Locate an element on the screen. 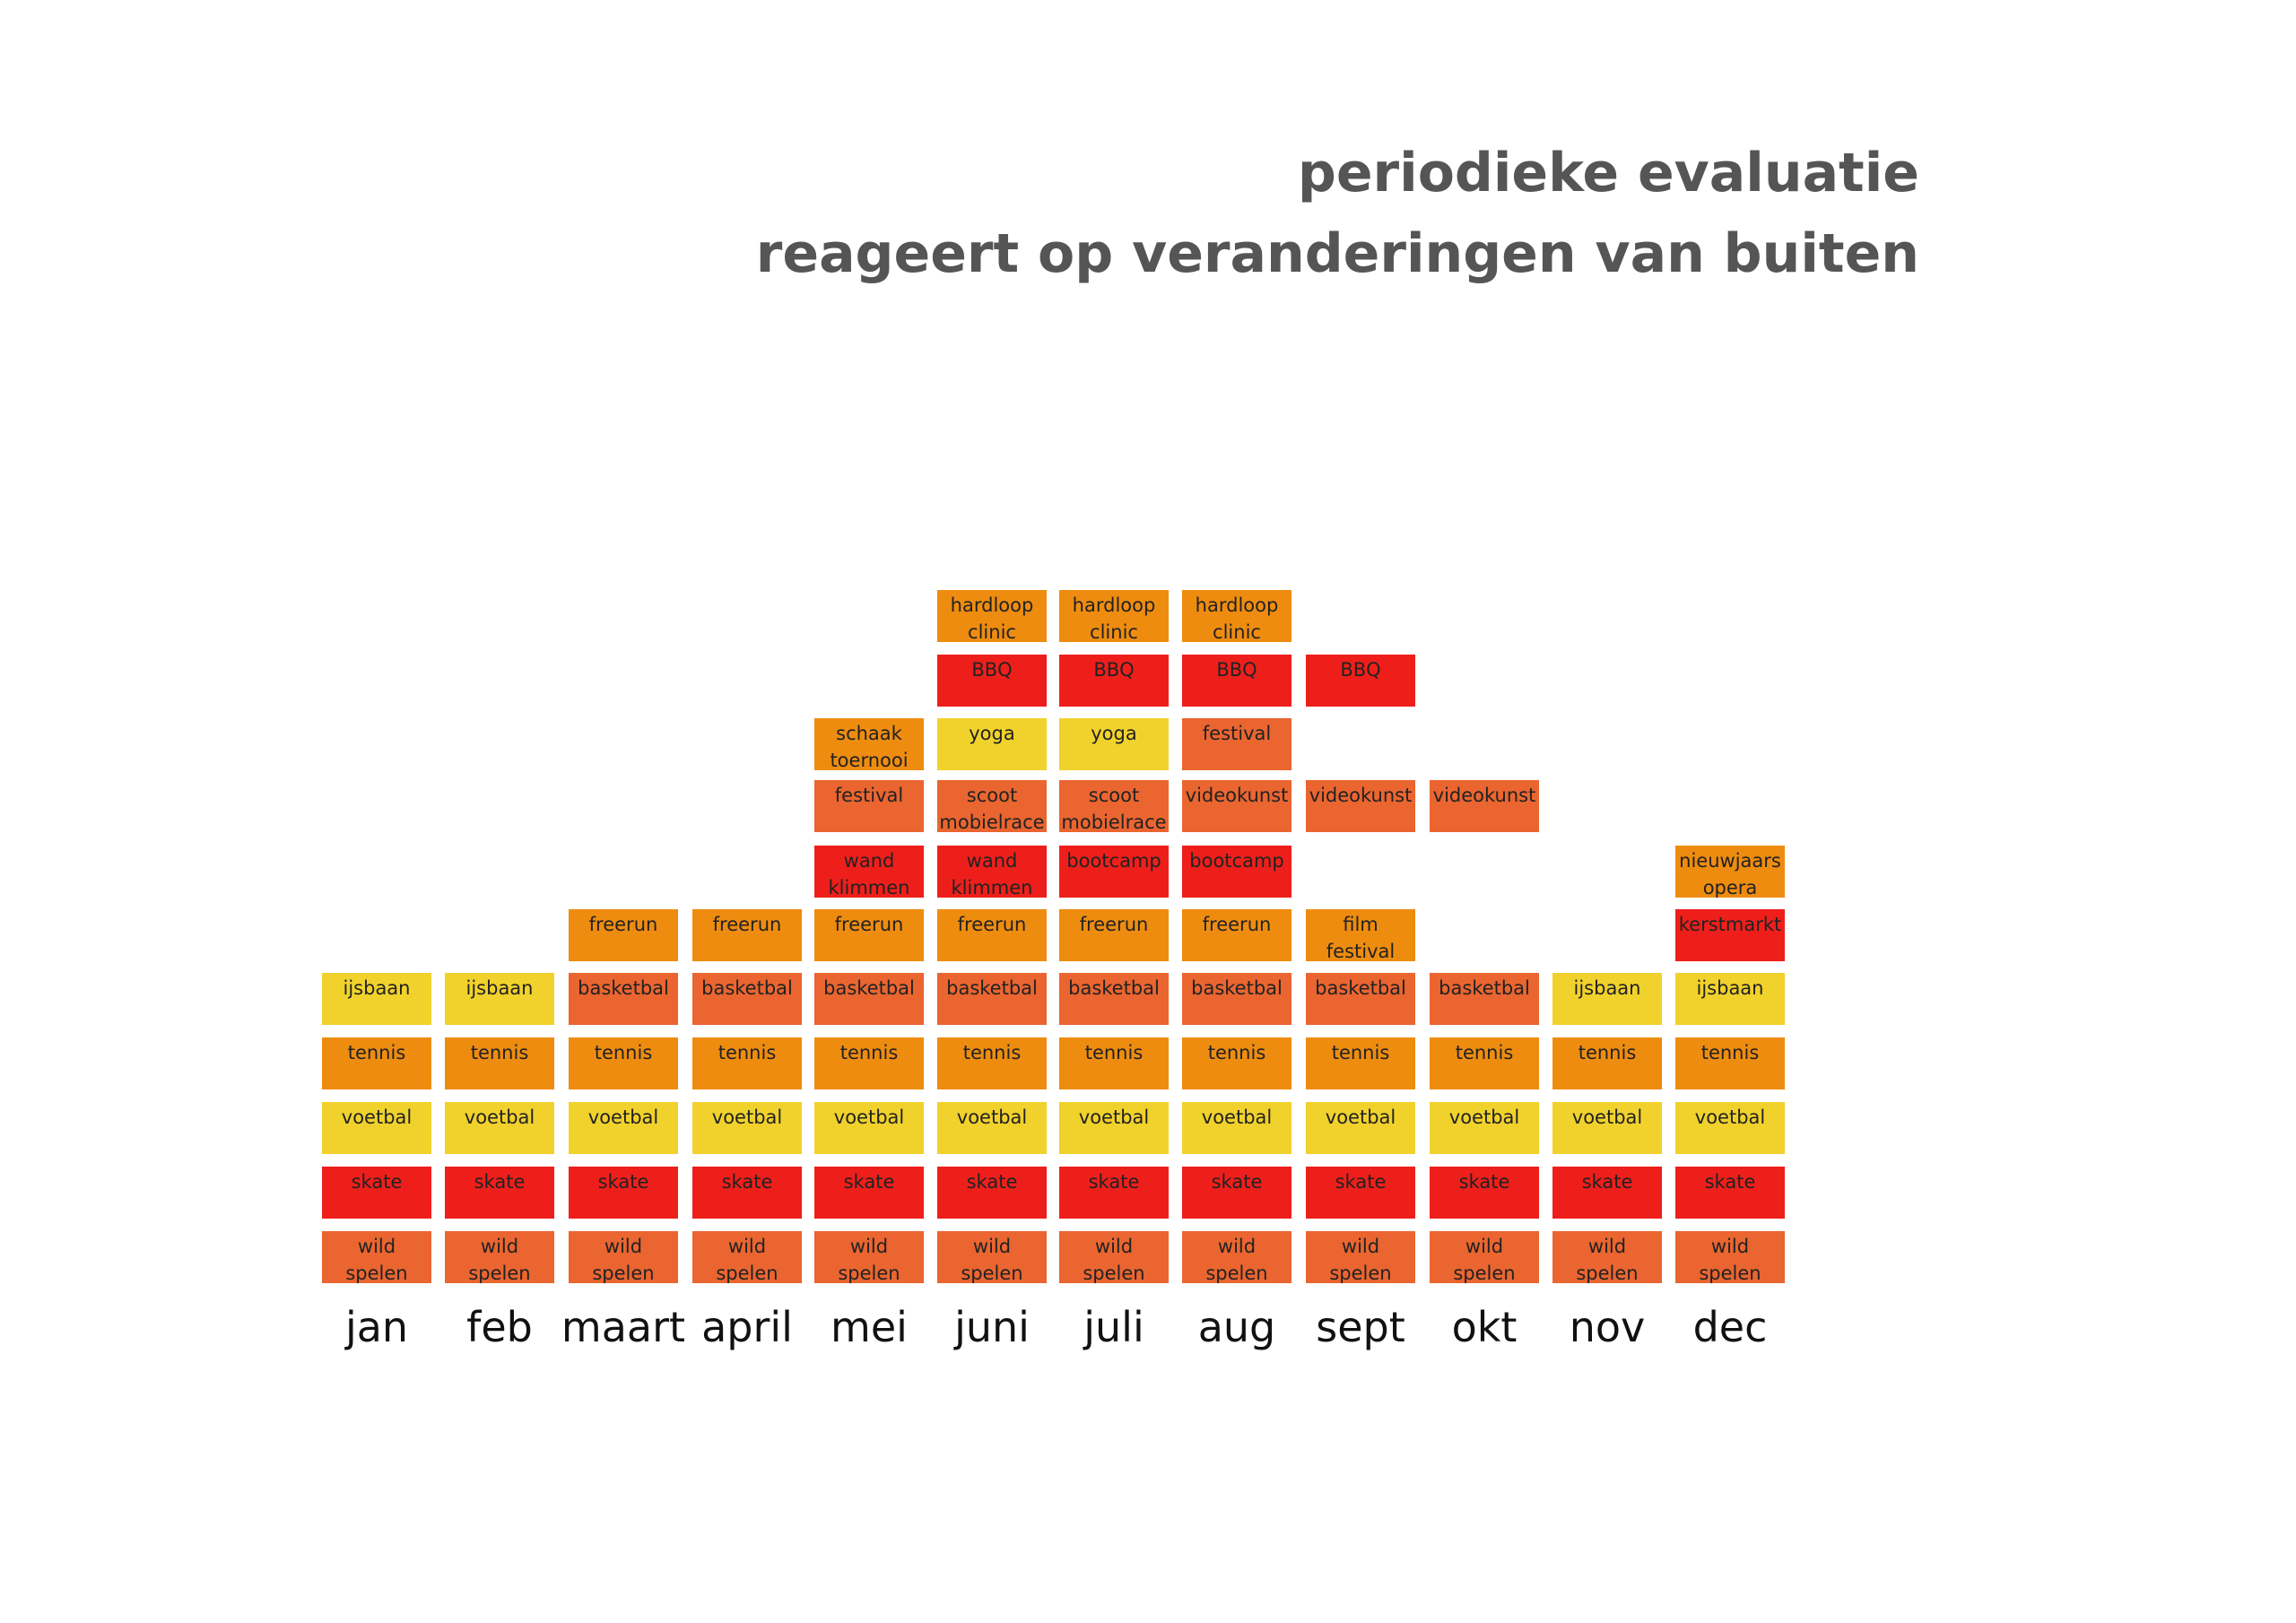 The width and height of the screenshot is (2296, 1623). activity-block: bootcamp is located at coordinates (1237, 872).